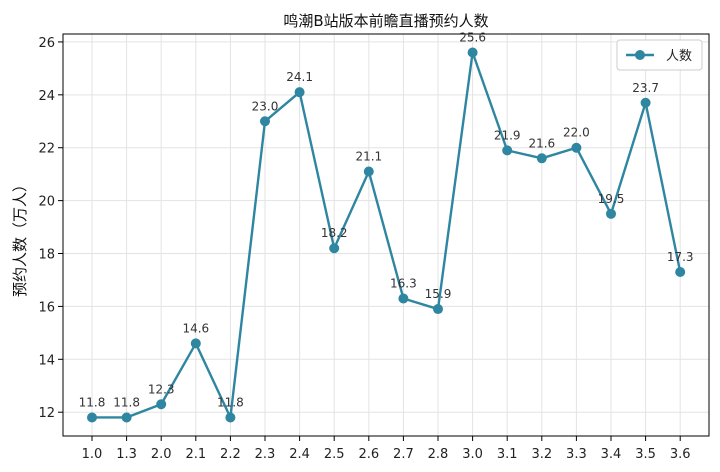  Describe the element at coordinates (438, 294) in the screenshot. I see `data-label: 15.9` at that location.